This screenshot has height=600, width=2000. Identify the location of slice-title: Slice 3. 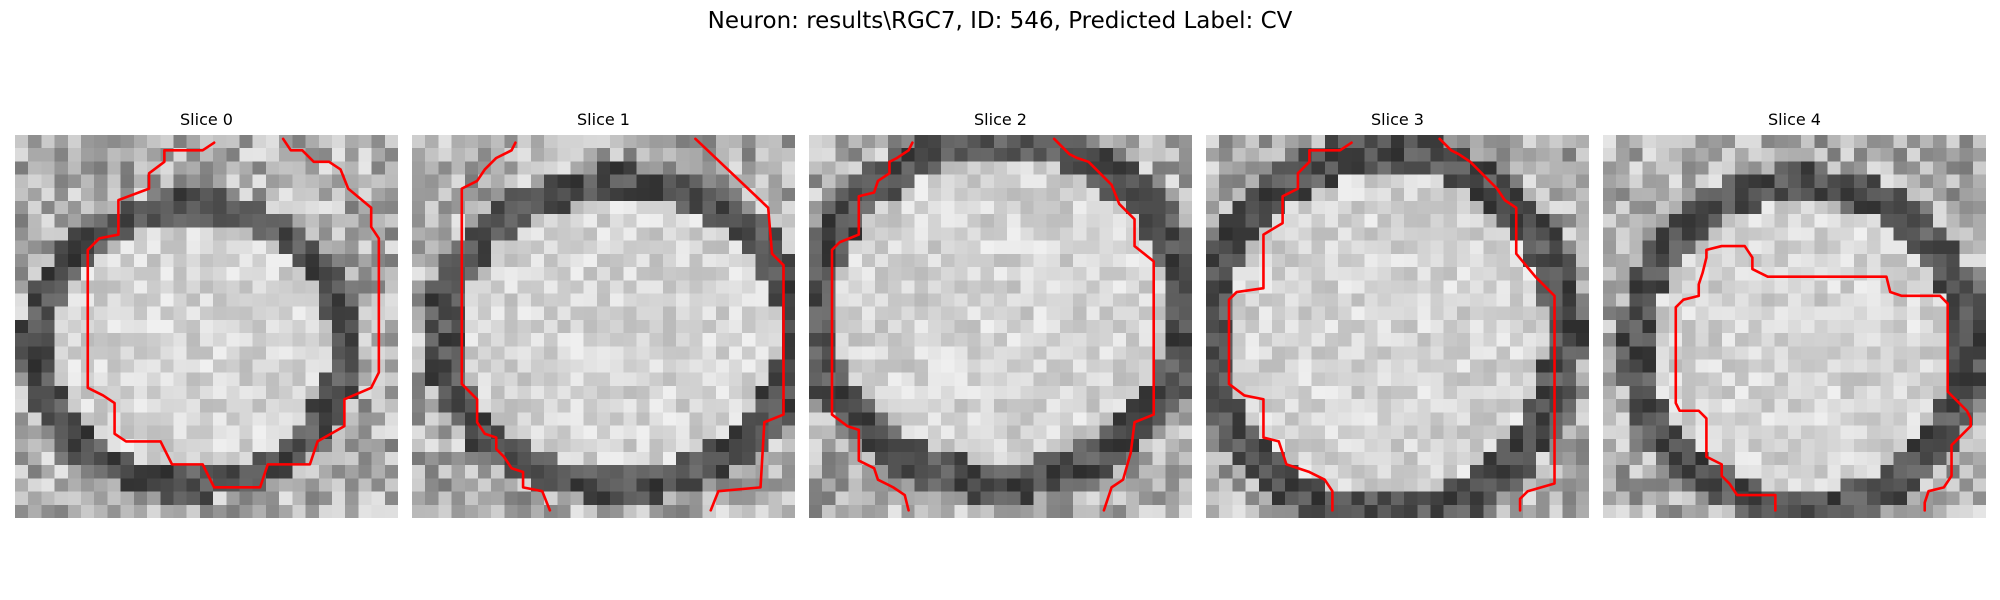
(1397, 119).